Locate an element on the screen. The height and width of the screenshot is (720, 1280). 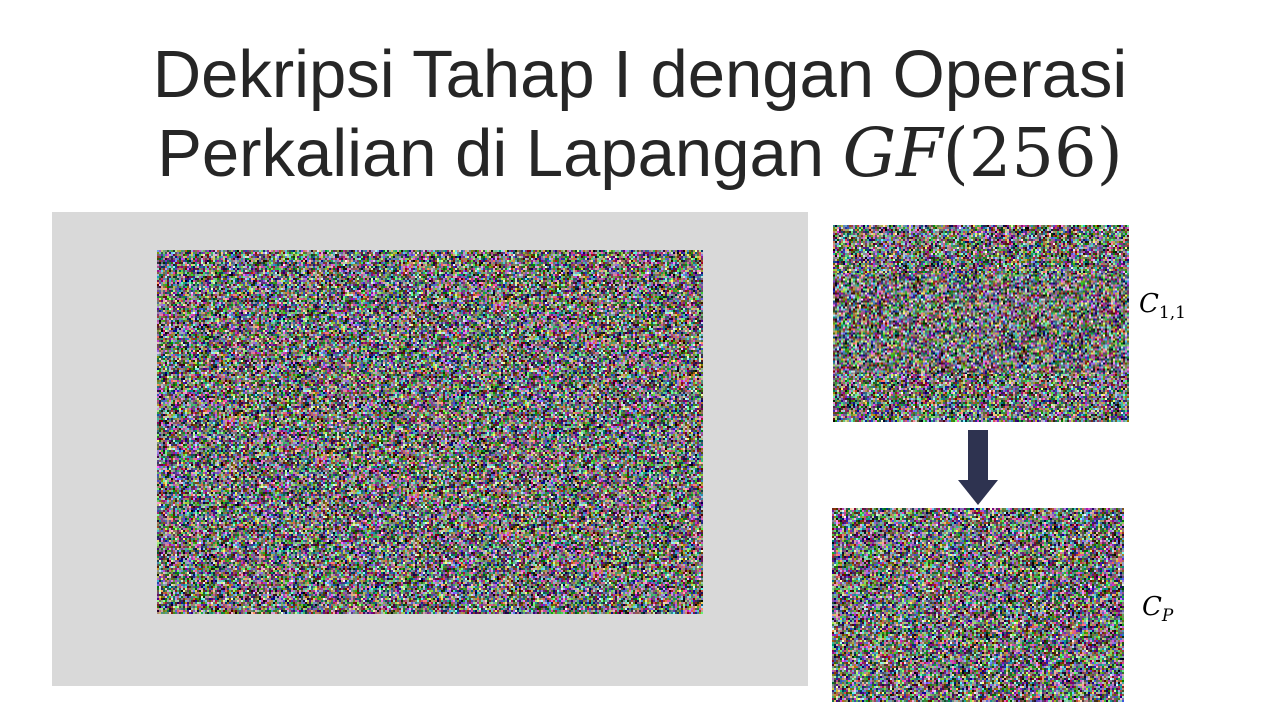
label-c11: C1,1 is located at coordinates (1162, 306).